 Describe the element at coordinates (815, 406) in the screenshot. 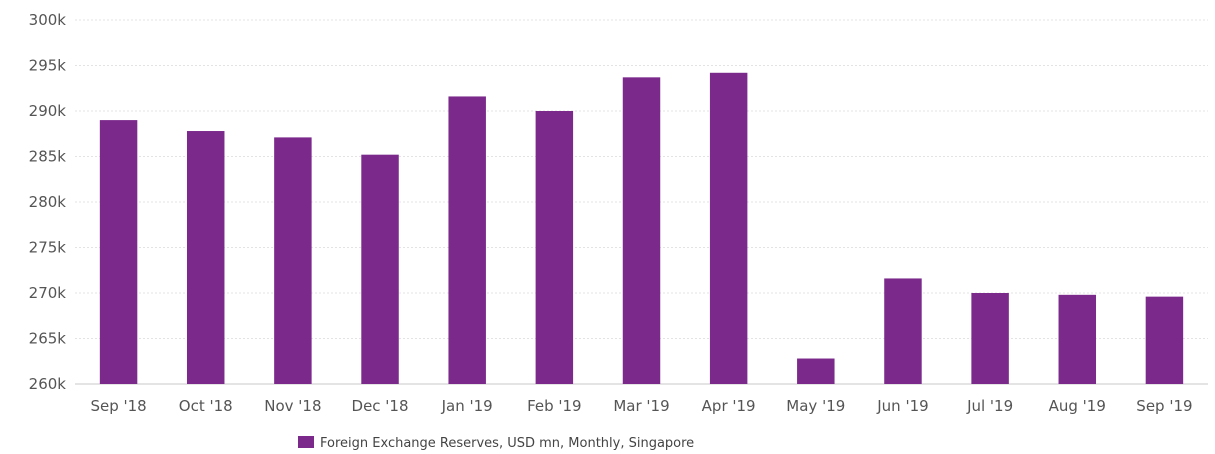

I see `x-tick-label: May '19` at that location.